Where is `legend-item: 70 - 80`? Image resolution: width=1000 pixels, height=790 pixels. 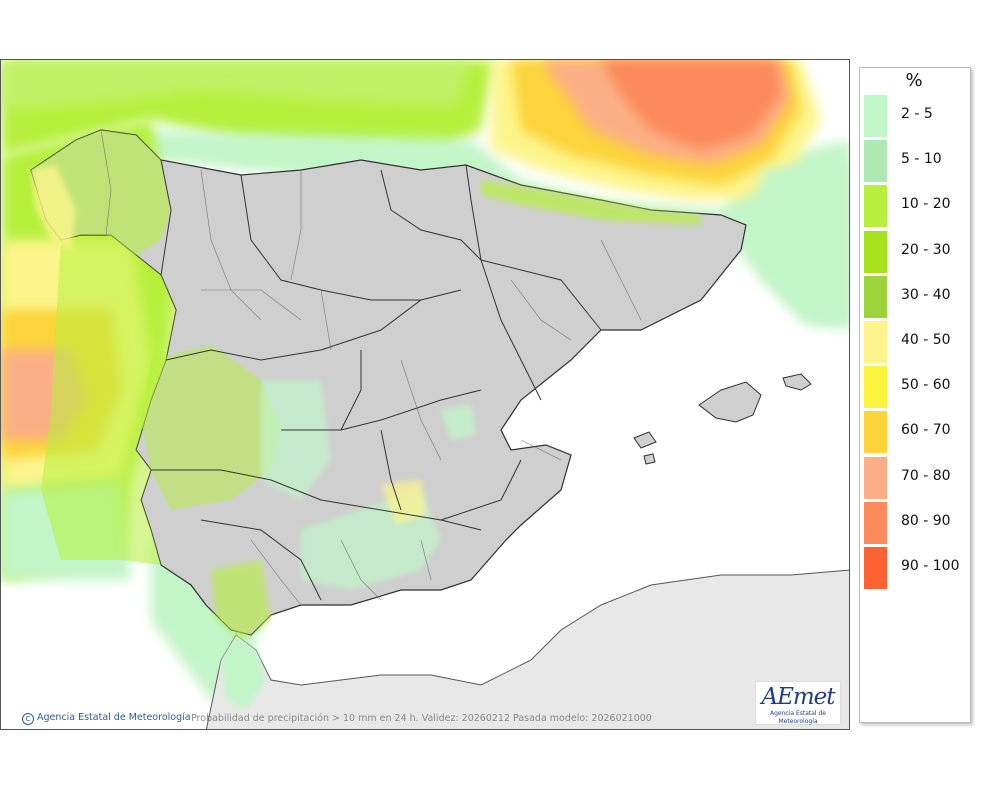
legend-item: 70 - 80 is located at coordinates (916, 477).